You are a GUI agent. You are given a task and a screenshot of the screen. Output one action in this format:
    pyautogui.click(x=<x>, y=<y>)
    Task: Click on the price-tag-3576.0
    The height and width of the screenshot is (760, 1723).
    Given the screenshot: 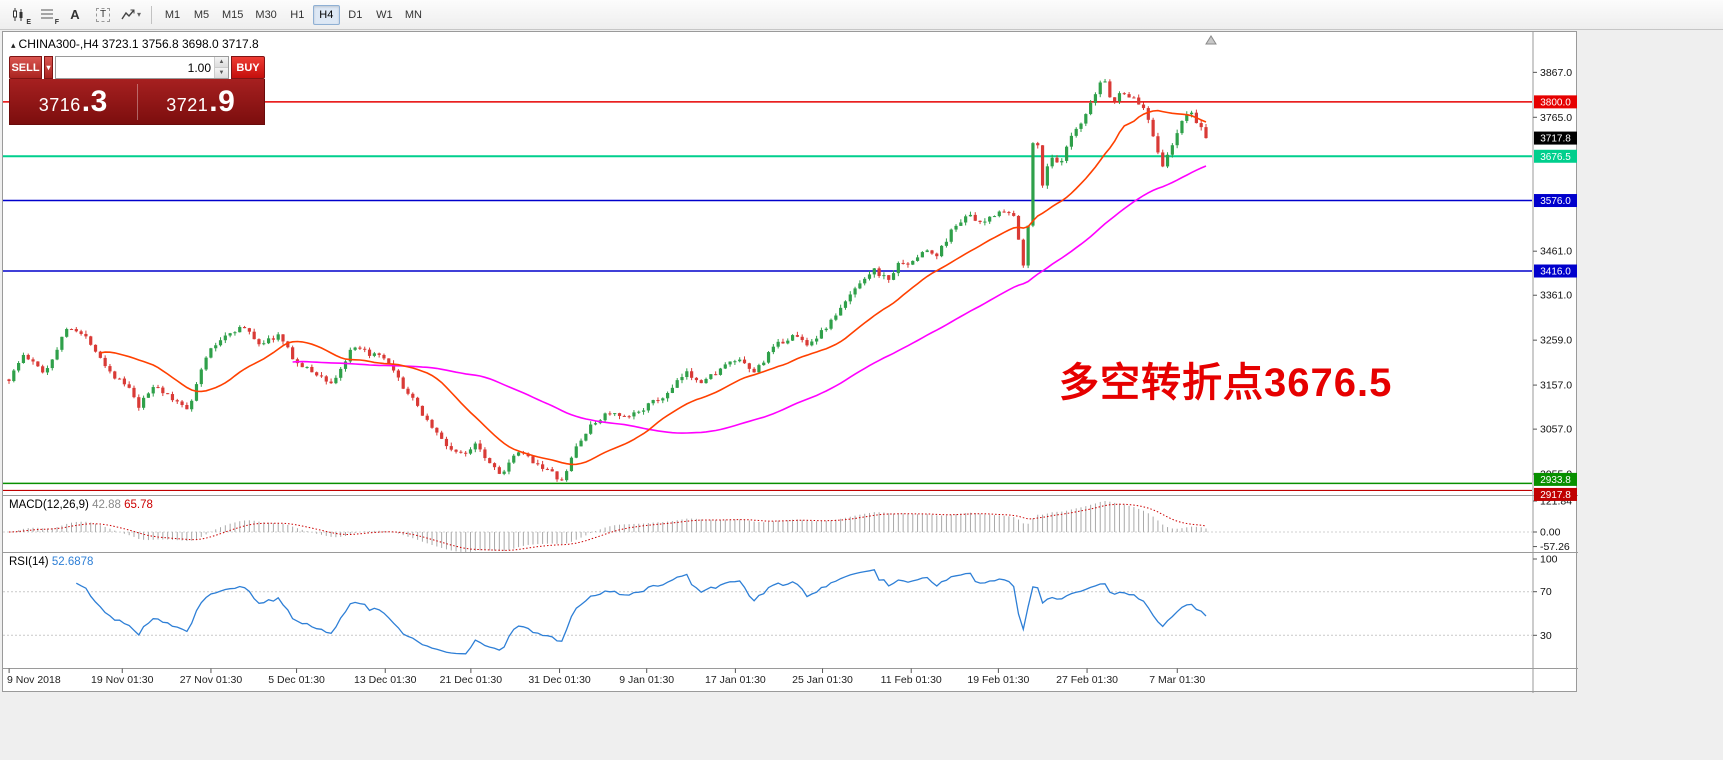 What is the action you would take?
    pyautogui.click(x=1555, y=201)
    